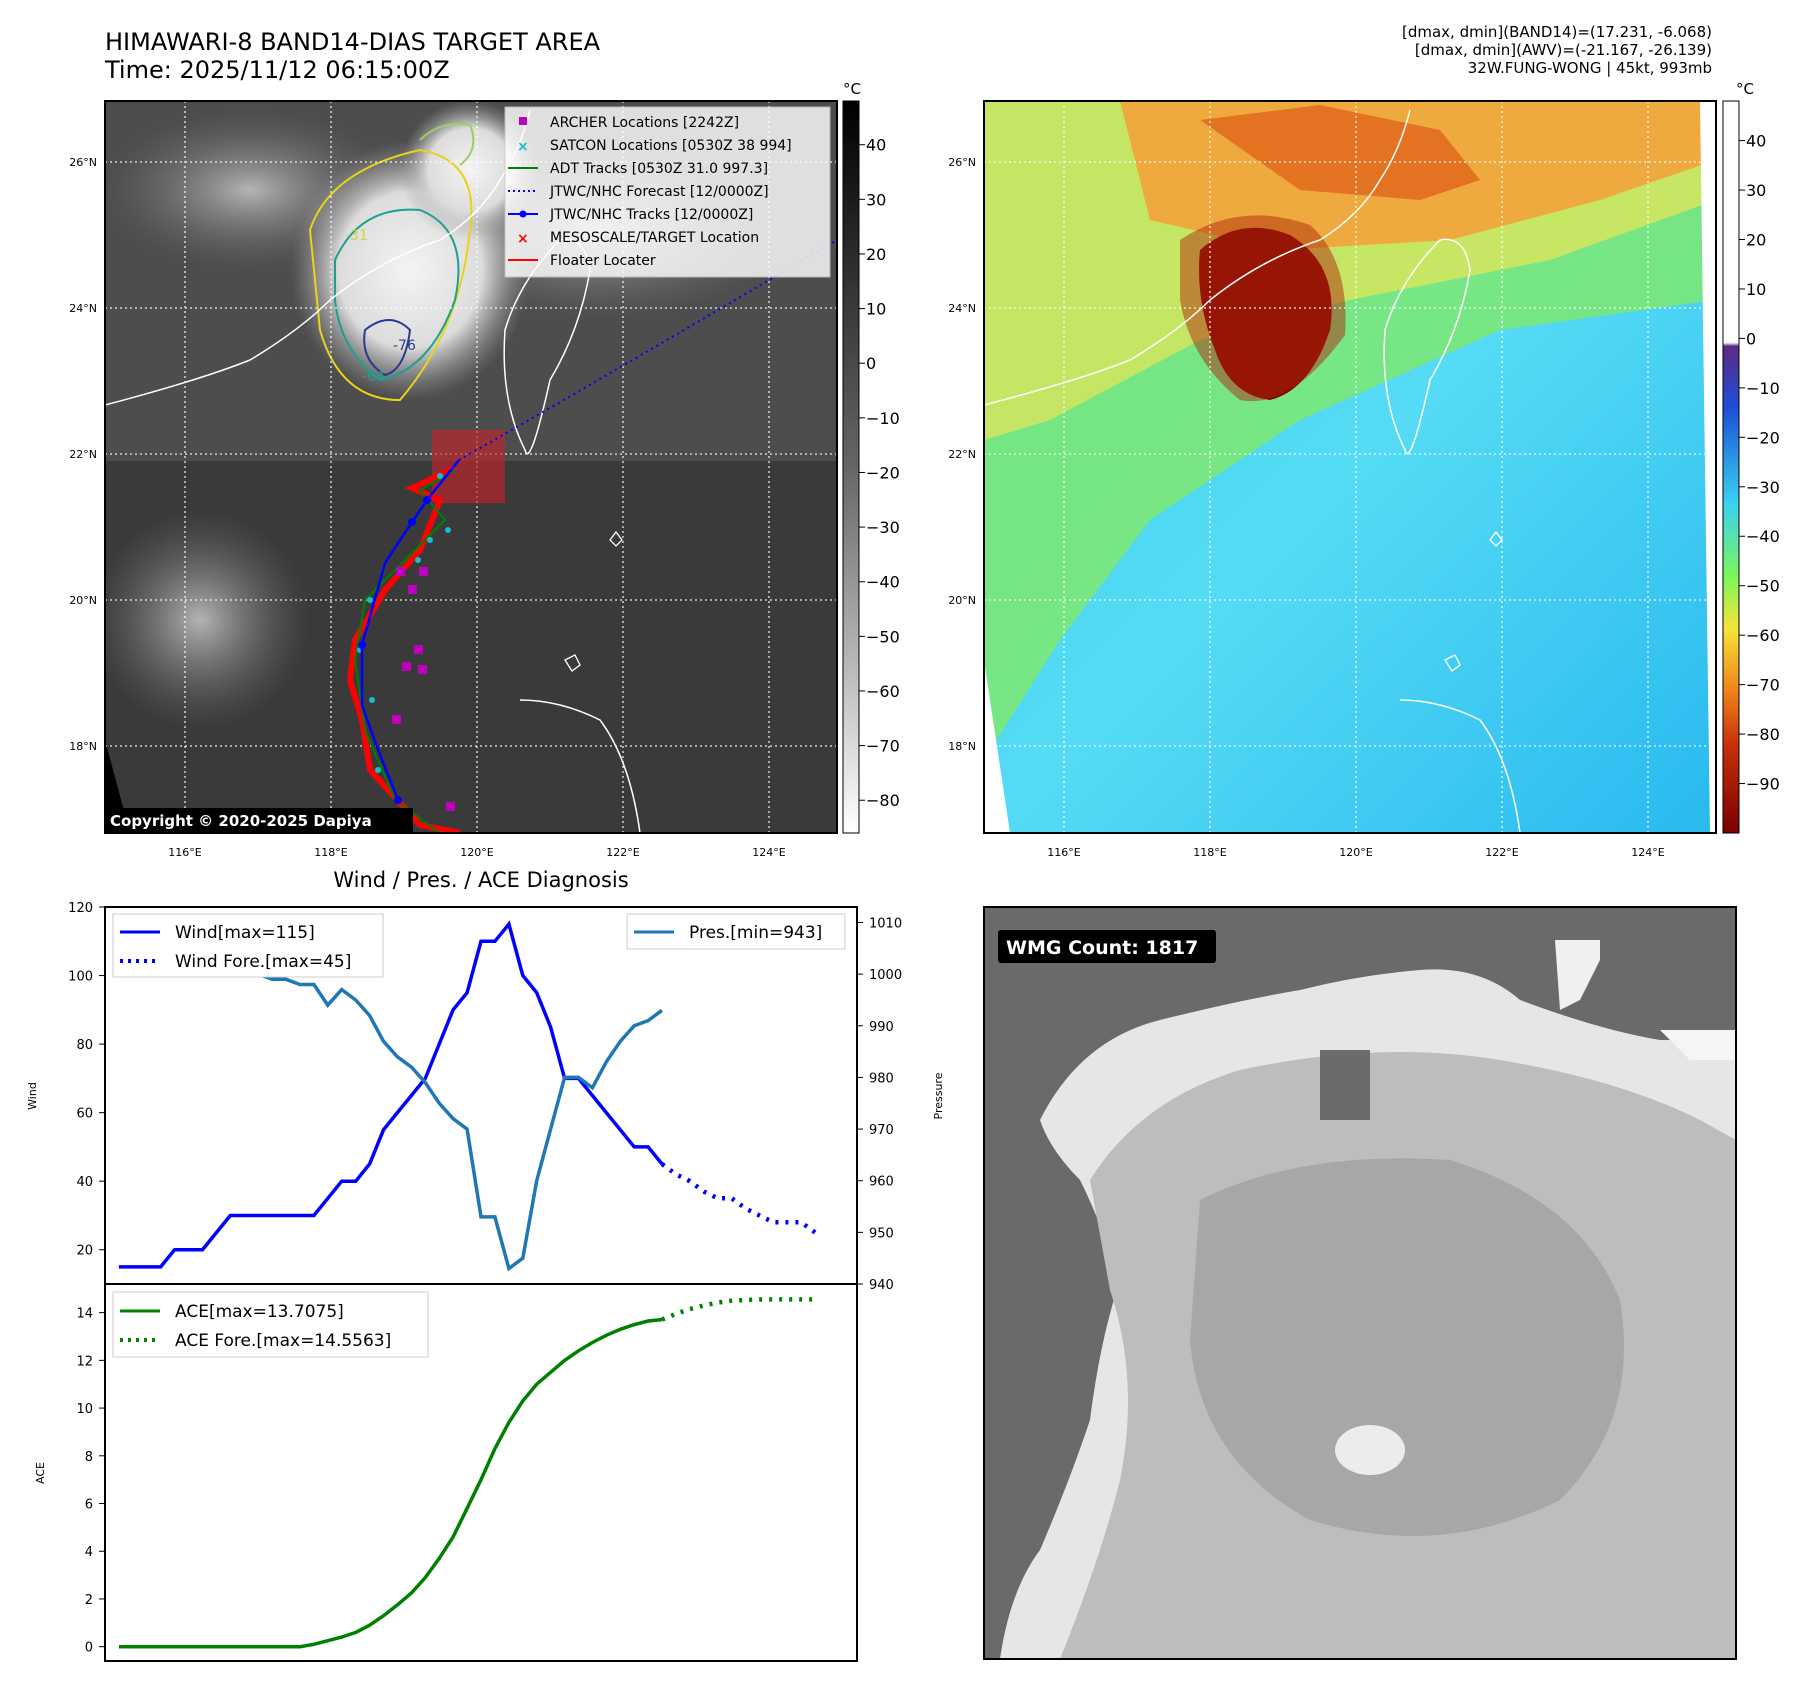 This screenshot has height=1690, width=1797. What do you see at coordinates (480, 880) in the screenshot?
I see `diagnosis-title: Wind / Pres. / ACE Diagnosis` at bounding box center [480, 880].